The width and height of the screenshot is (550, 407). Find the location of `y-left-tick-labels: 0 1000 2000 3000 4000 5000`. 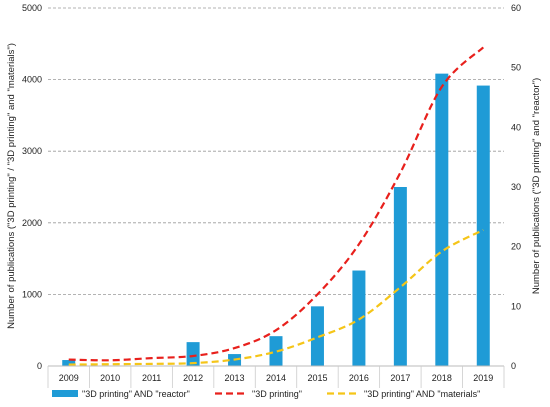

y-left-tick-labels: 0 1000 2000 3000 4000 5000 is located at coordinates (32, 187).